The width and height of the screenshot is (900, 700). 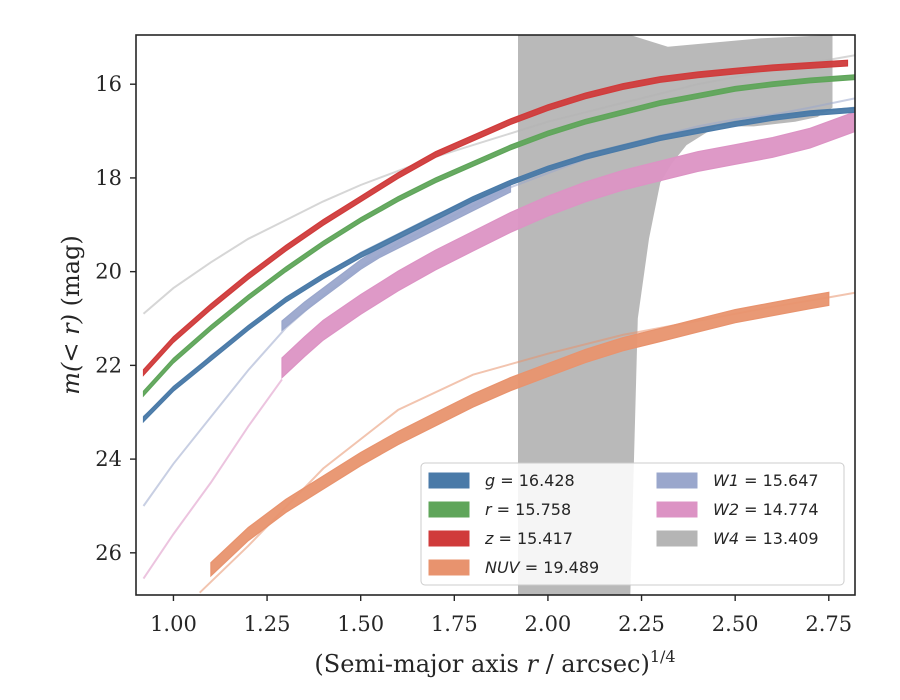 What do you see at coordinates (449, 480) in the screenshot?
I see `legend-swatch-g` at bounding box center [449, 480].